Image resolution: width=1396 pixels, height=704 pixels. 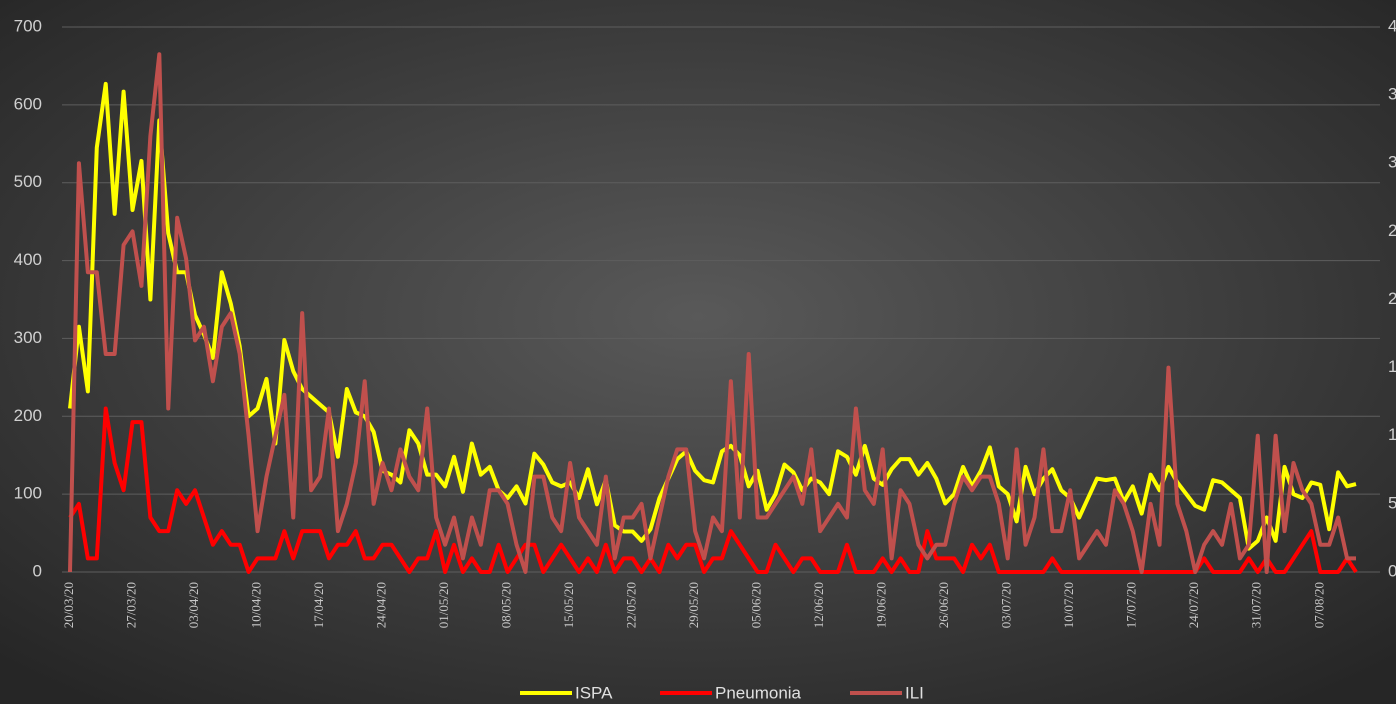 I want to click on x-tick-label: 20/03/20, so click(x=68, y=605).